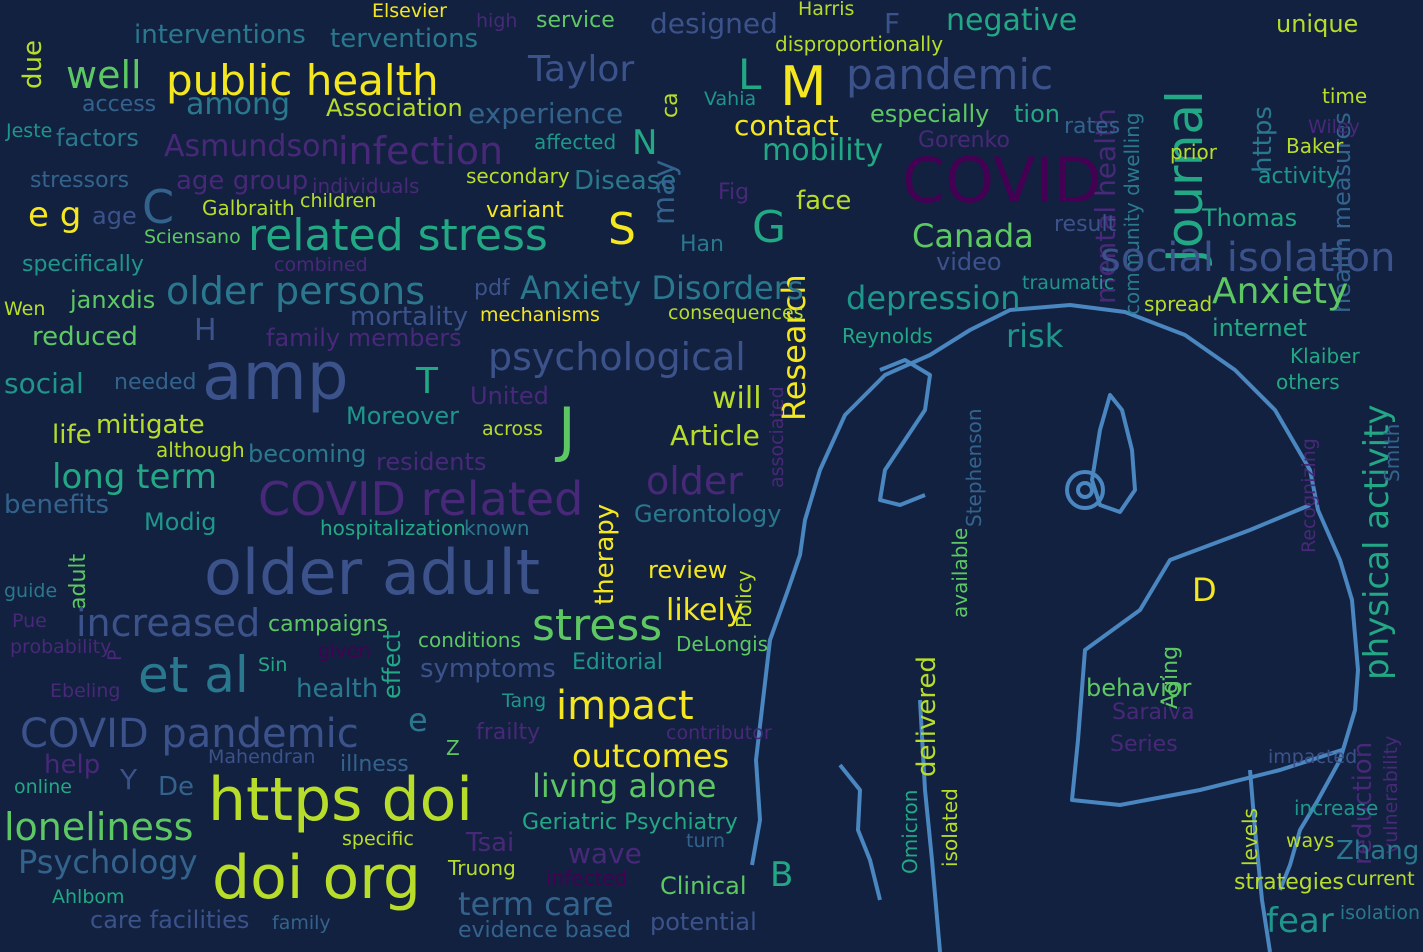  I want to click on word-others: others, so click(1308, 382).